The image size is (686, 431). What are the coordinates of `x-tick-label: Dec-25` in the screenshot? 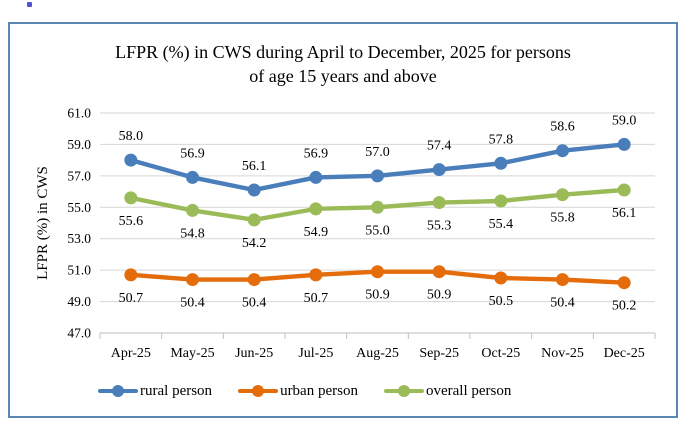 It's located at (624, 353).